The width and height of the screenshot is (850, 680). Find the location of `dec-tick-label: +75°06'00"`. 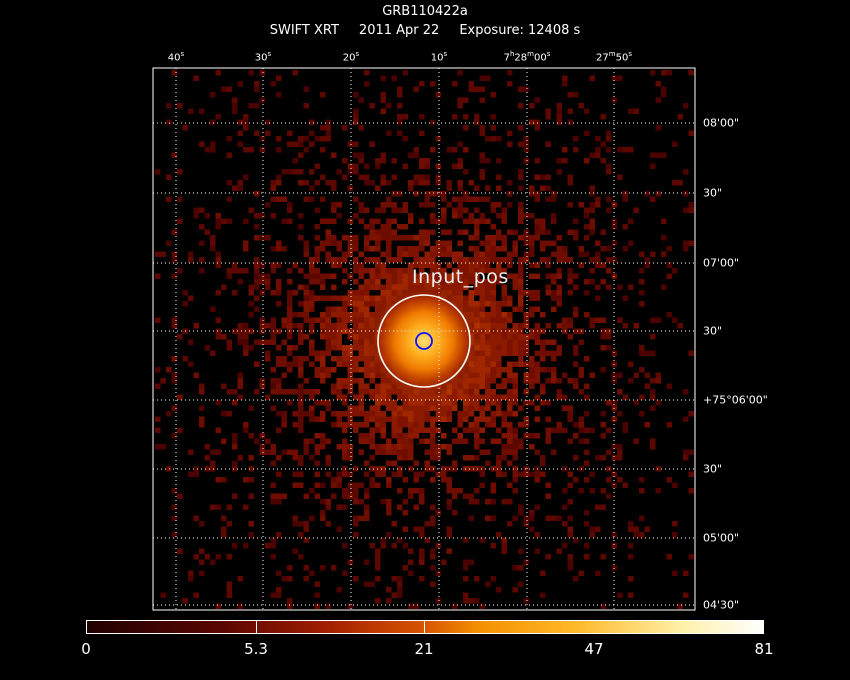

dec-tick-label: +75°06'00" is located at coordinates (735, 400).